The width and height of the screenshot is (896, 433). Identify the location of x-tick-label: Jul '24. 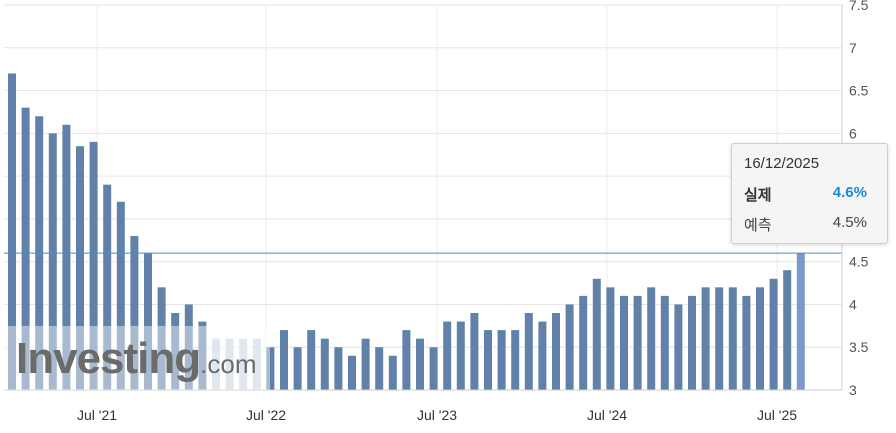
(607, 415).